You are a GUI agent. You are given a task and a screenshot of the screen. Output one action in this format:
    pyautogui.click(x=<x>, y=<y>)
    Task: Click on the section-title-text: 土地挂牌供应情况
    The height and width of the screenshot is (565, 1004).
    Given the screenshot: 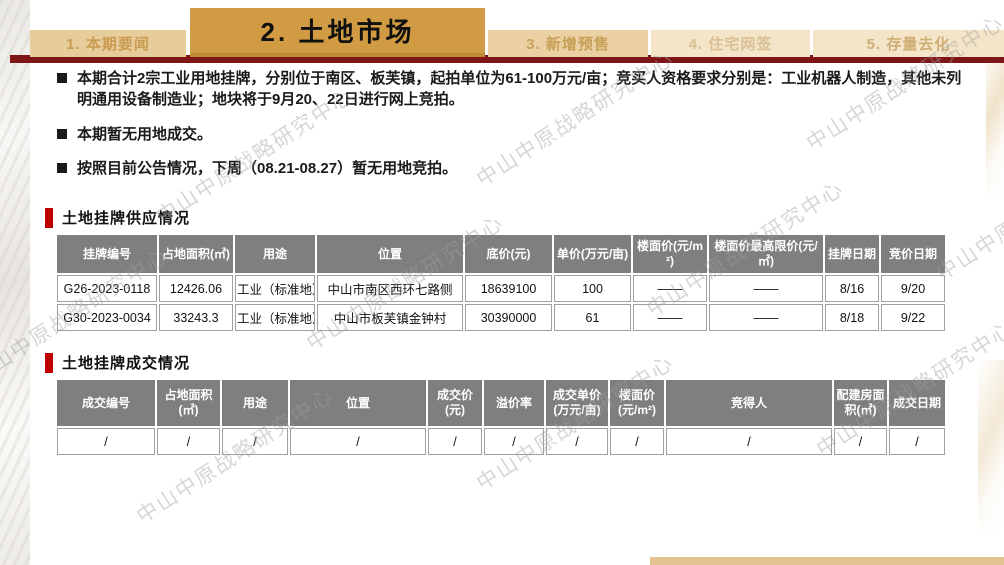 What is the action you would take?
    pyautogui.click(x=126, y=218)
    